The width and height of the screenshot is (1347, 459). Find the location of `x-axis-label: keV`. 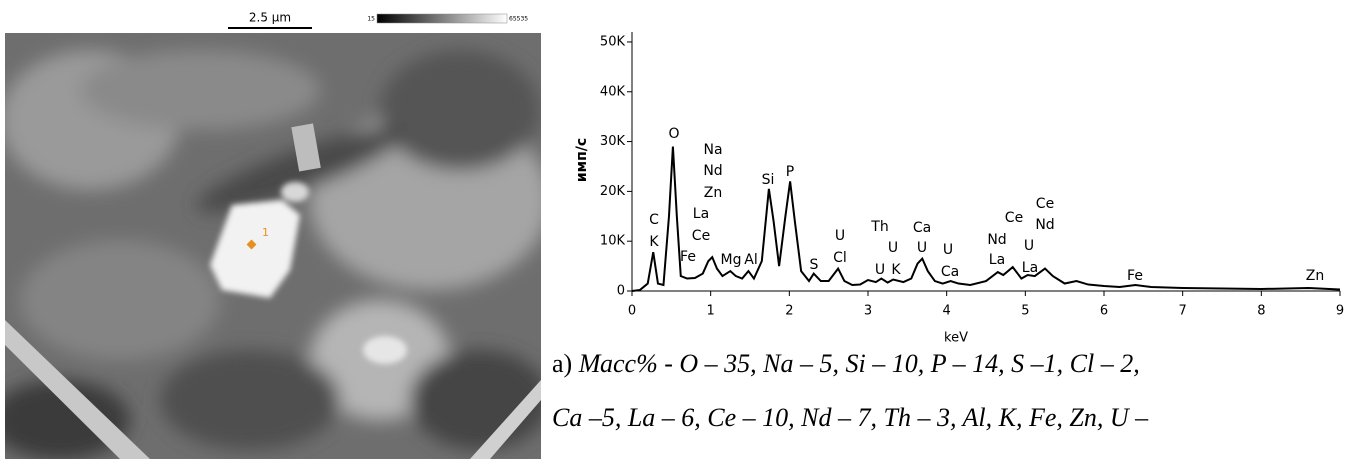

x-axis-label: keV is located at coordinates (956, 338).